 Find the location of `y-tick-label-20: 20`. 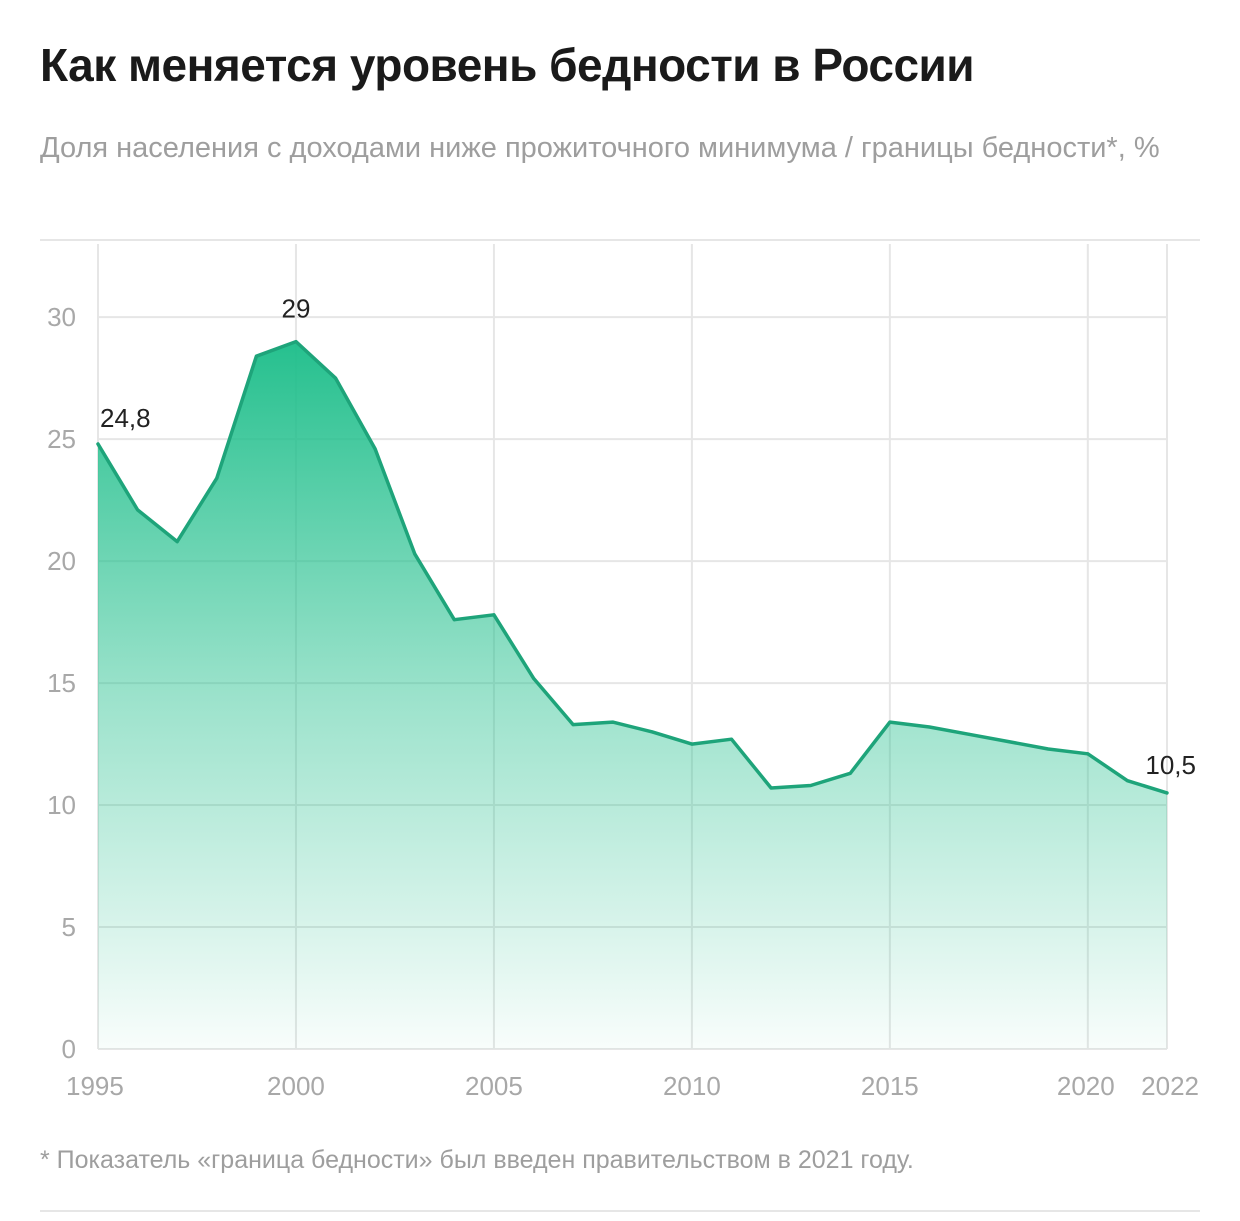

y-tick-label-20: 20 is located at coordinates (61, 561).